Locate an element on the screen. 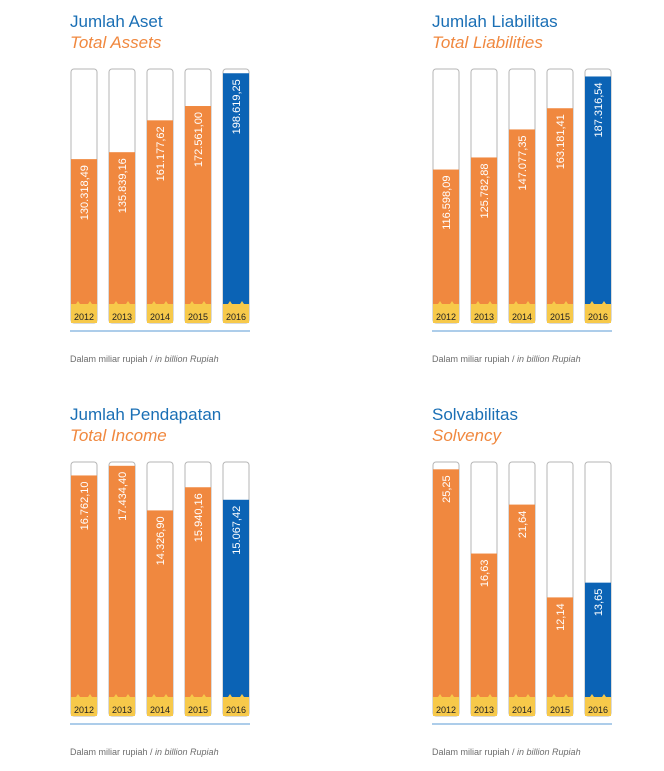 The height and width of the screenshot is (771, 664). data-label: 15.067,42 is located at coordinates (237, 530).